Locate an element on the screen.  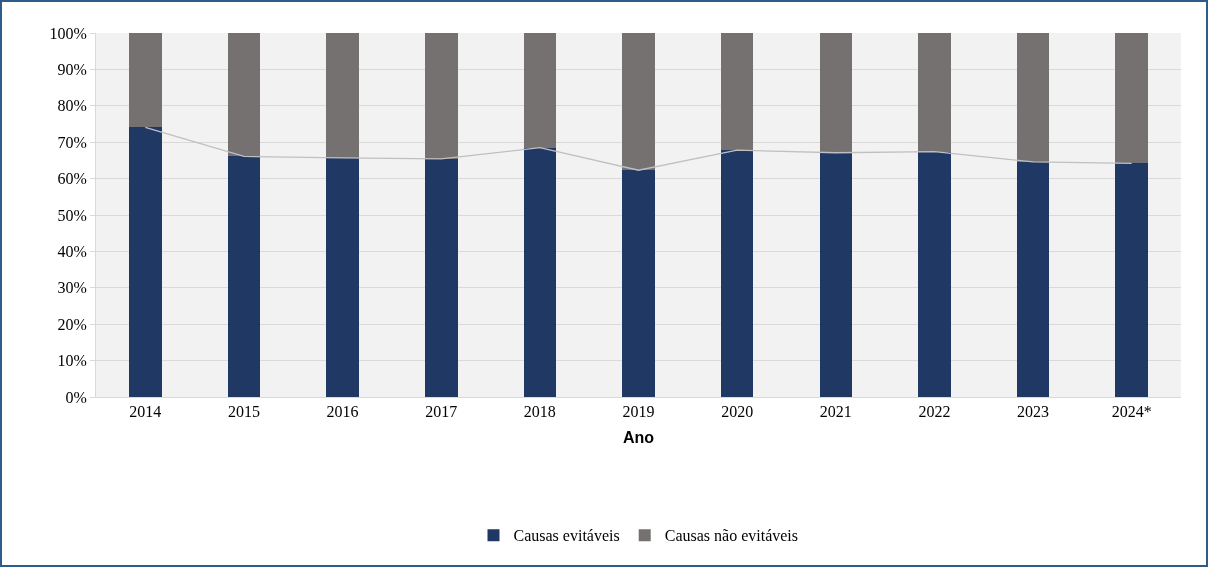
legend-label: Causas não evitáveis is located at coordinates (731, 536).